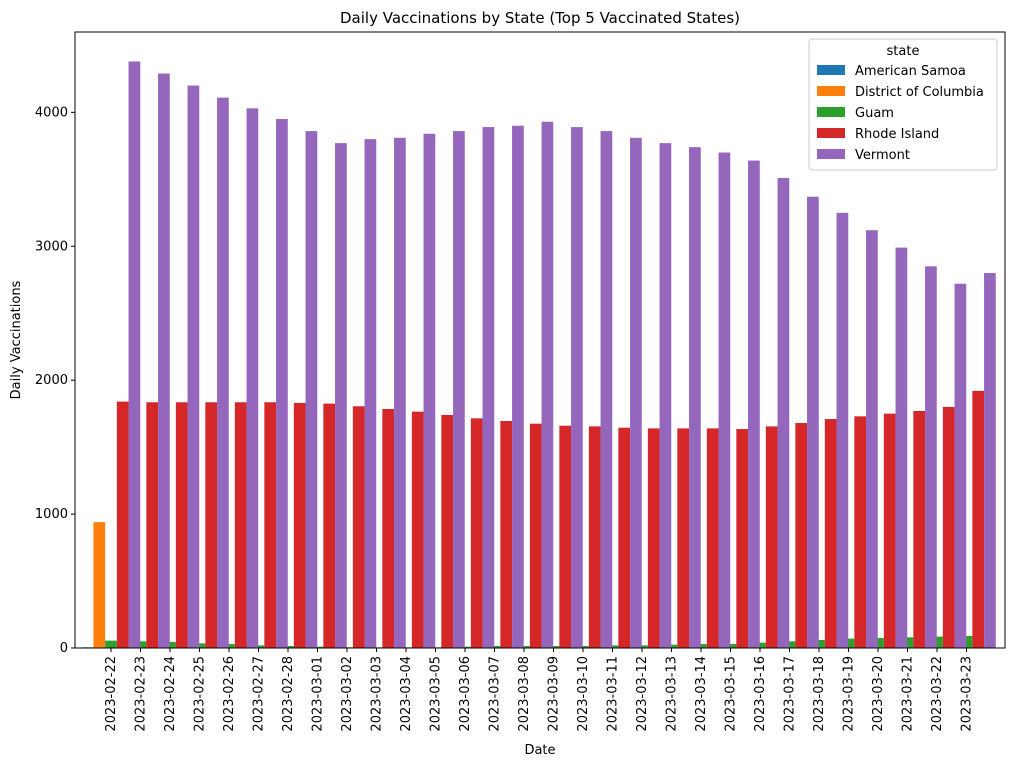  Describe the element at coordinates (51, 380) in the screenshot. I see `y-tick-label: 2000` at that location.